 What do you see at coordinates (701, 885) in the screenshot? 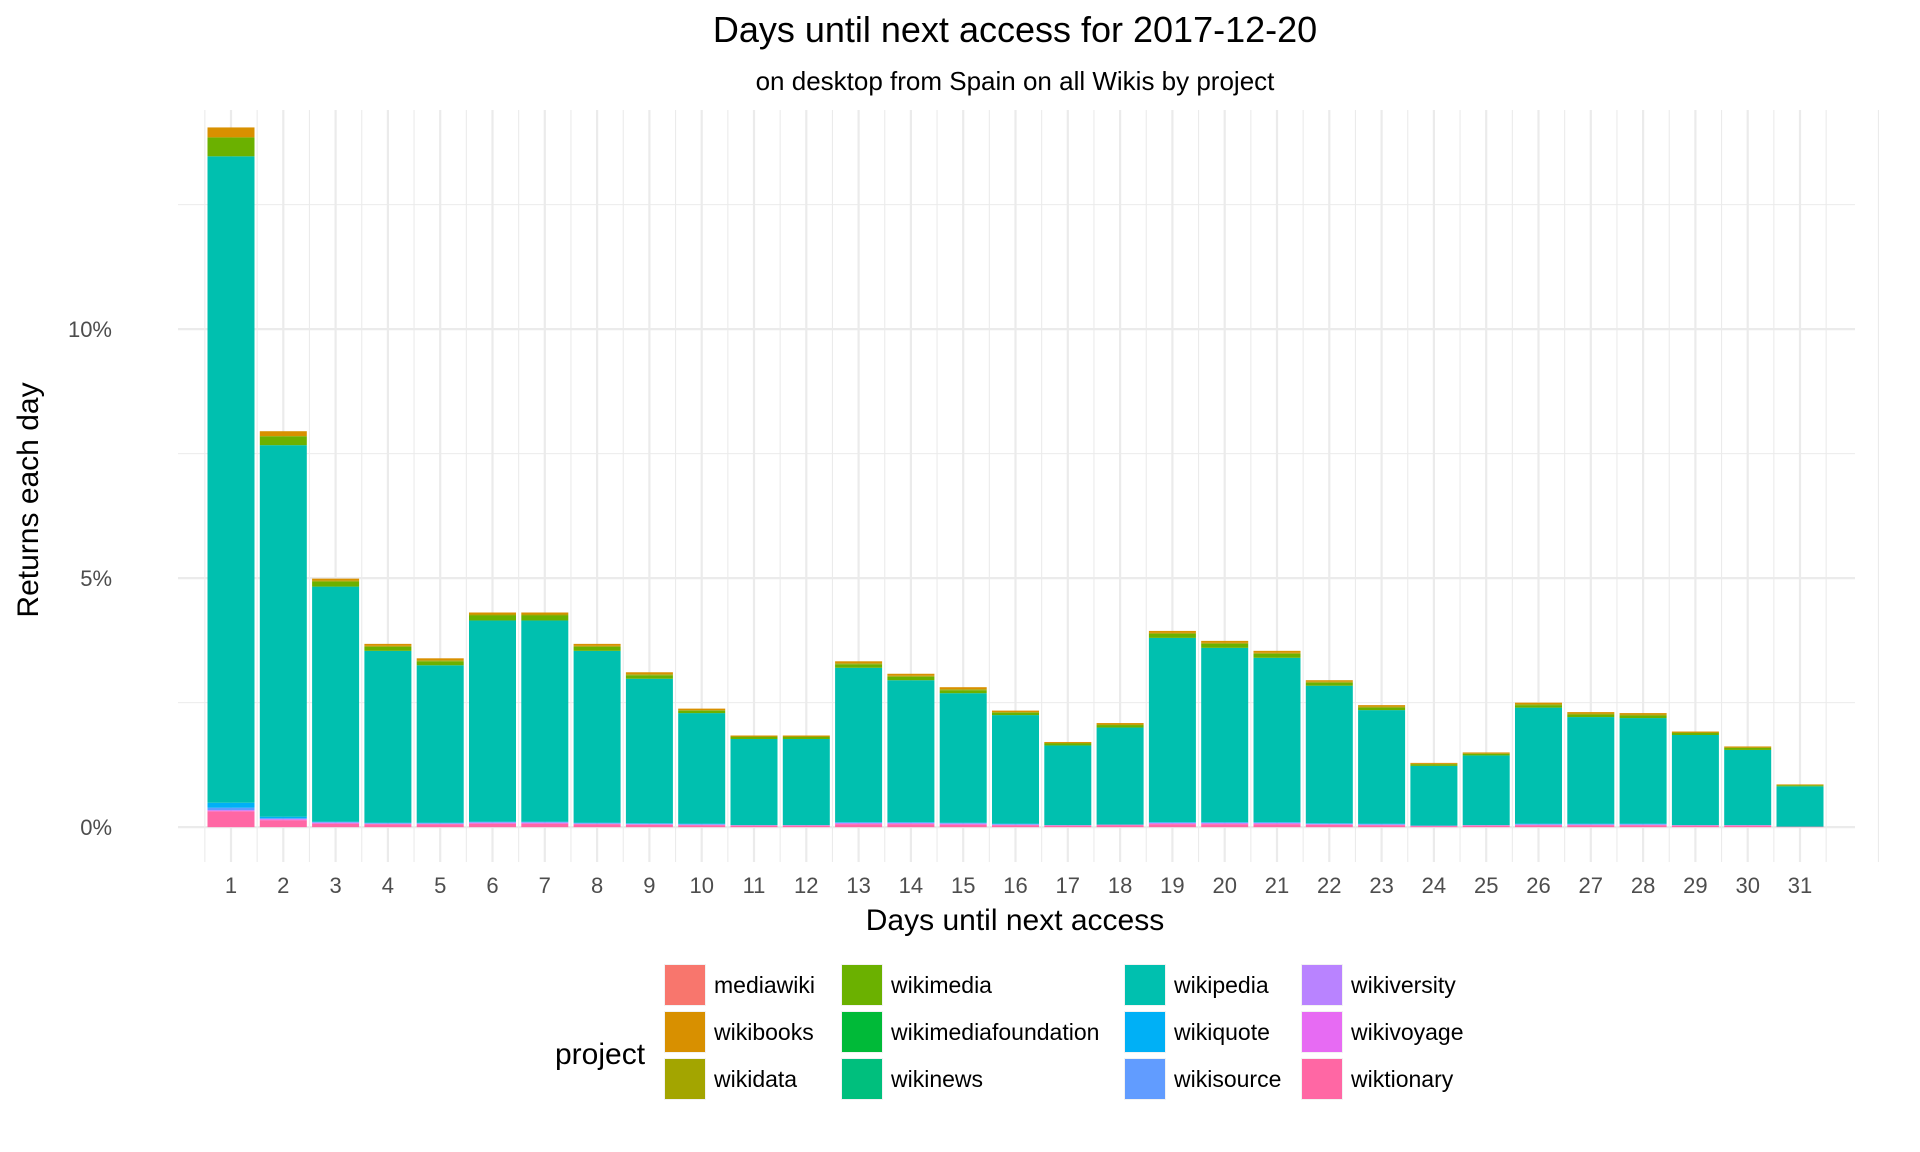
I see `x-tick-label: 10` at bounding box center [701, 885].